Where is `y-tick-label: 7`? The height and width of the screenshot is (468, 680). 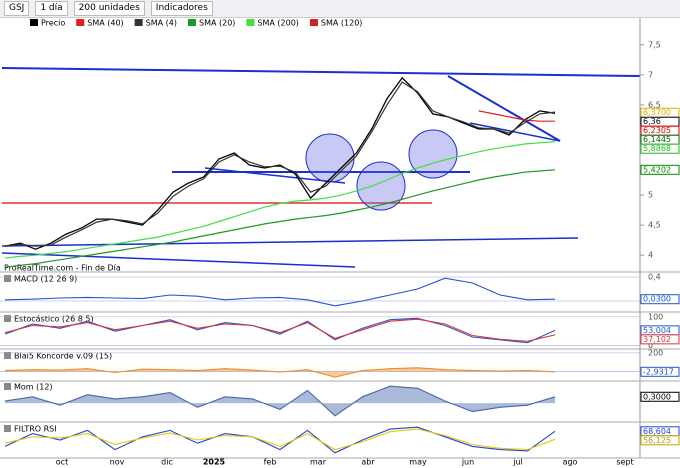
y-tick-label: 7 is located at coordinates (650, 74).